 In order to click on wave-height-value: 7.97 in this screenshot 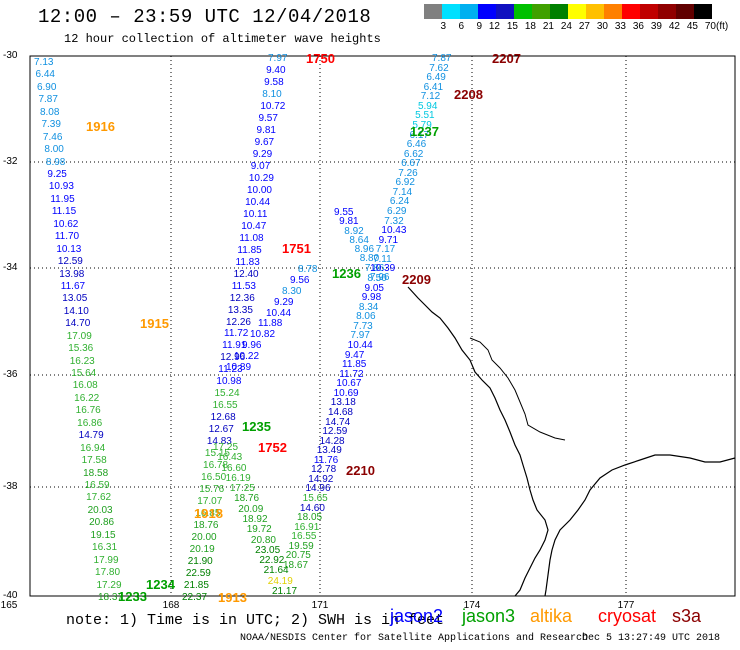, I will do `click(278, 58)`.